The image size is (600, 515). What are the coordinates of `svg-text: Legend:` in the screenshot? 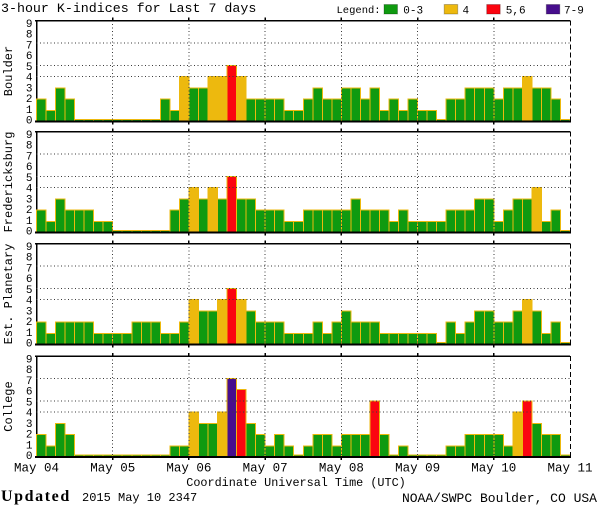 It's located at (359, 11).